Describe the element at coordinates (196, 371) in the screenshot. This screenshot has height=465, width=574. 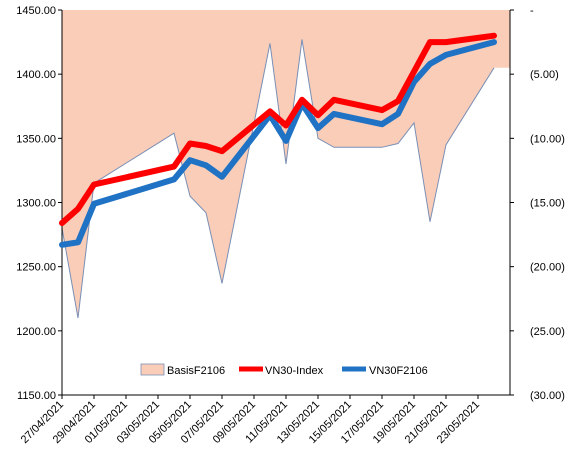
I see `legend-label-basis: BasisF2106` at that location.